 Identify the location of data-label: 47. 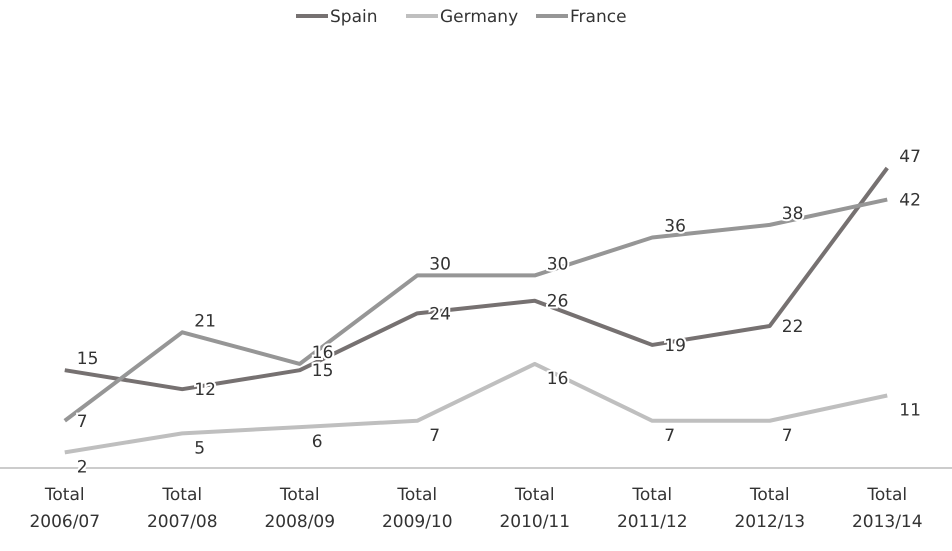
(910, 157).